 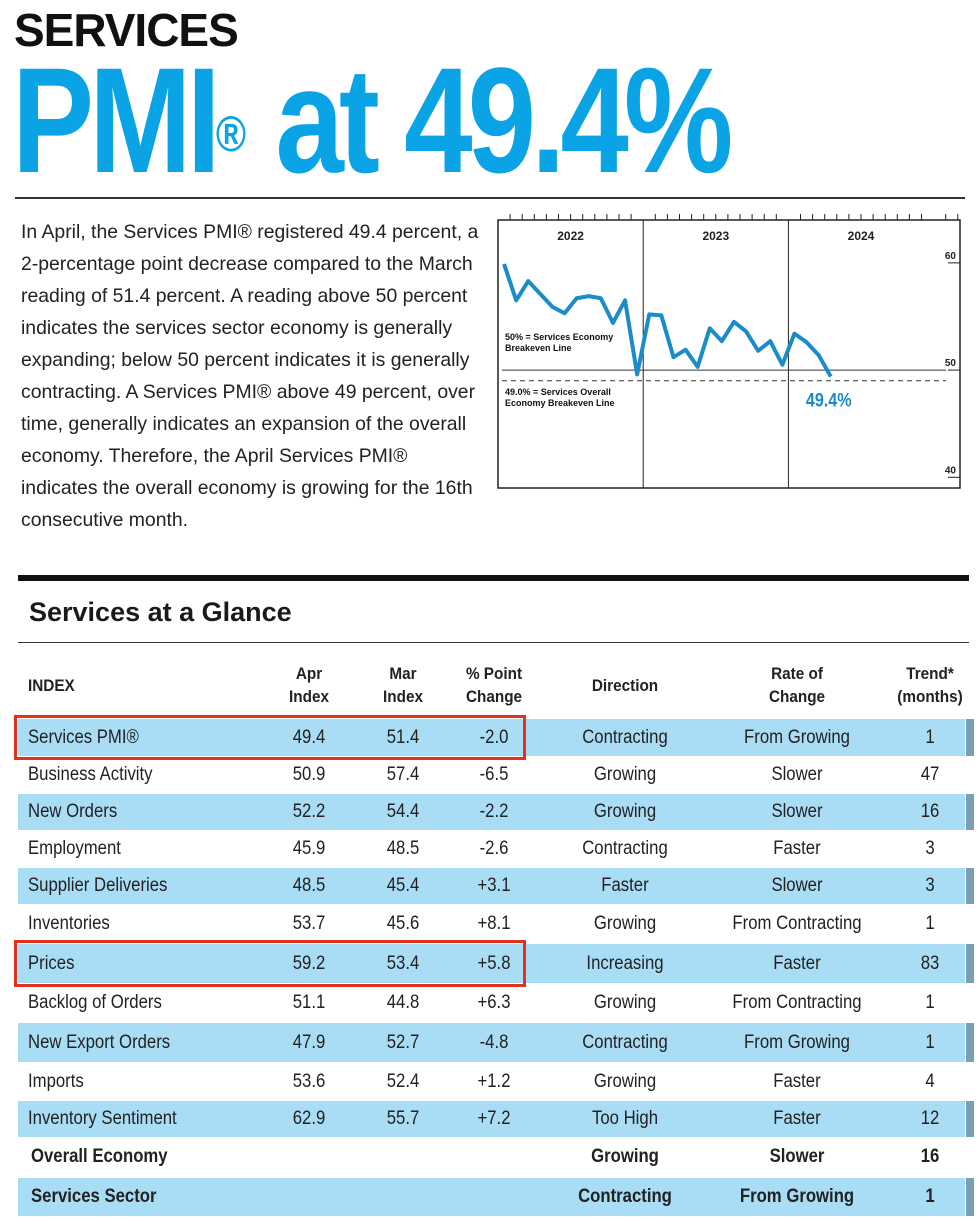 What do you see at coordinates (494, 923) in the screenshot?
I see `table-cell: +8.1` at bounding box center [494, 923].